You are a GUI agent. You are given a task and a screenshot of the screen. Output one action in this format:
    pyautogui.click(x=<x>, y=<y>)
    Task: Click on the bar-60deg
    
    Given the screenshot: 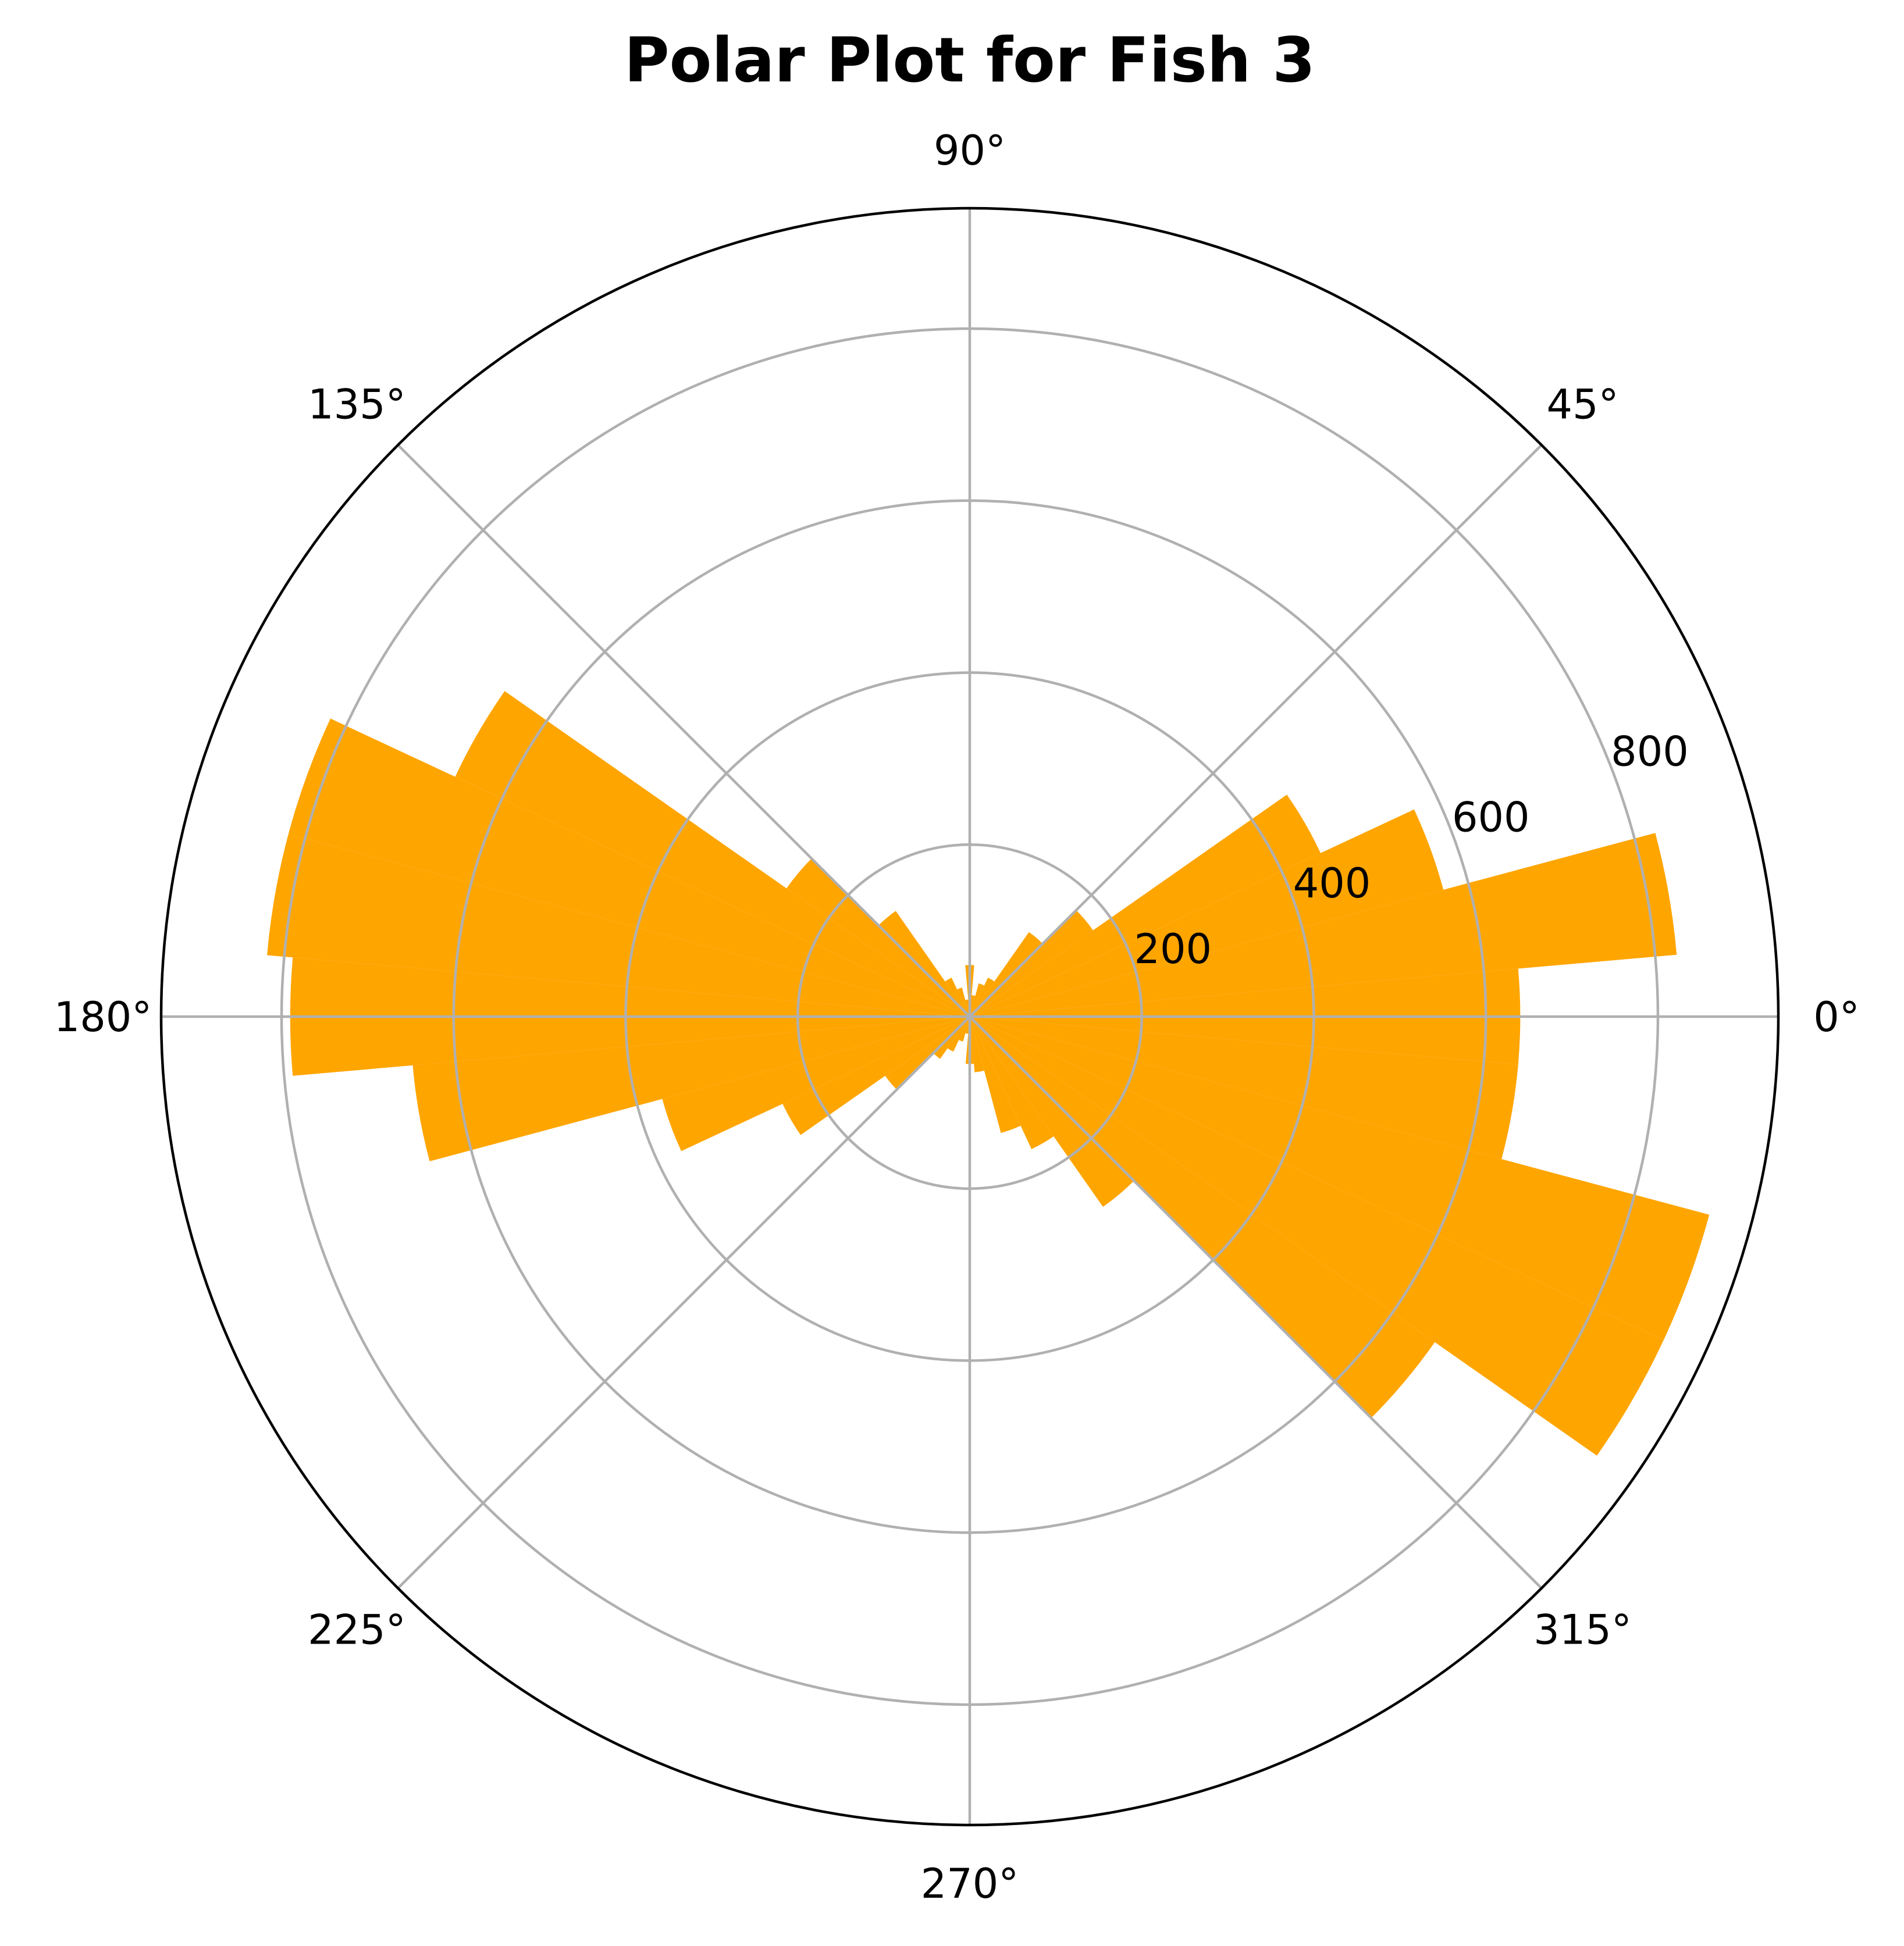 What is the action you would take?
    pyautogui.click(x=982, y=997)
    